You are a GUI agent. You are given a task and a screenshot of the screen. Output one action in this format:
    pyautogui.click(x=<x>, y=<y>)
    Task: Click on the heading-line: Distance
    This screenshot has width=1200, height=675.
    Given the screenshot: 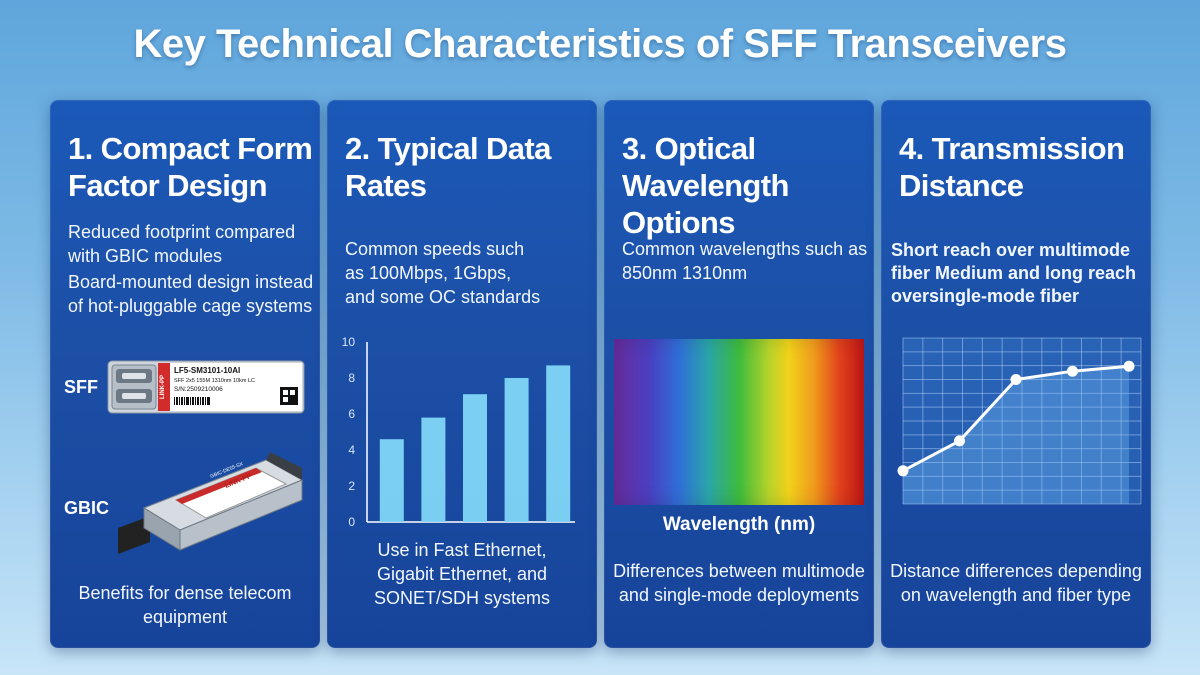 What is the action you would take?
    pyautogui.click(x=961, y=185)
    